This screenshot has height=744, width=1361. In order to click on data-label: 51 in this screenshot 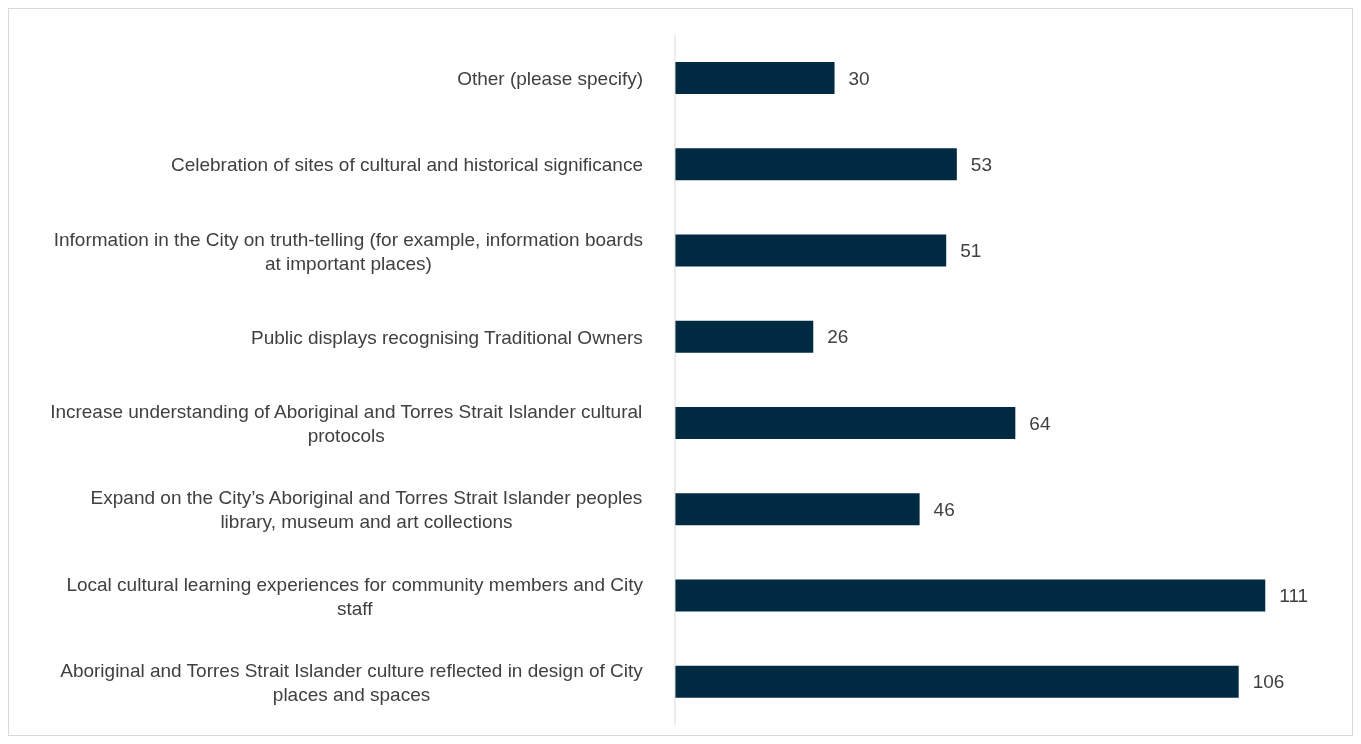, I will do `click(971, 251)`.